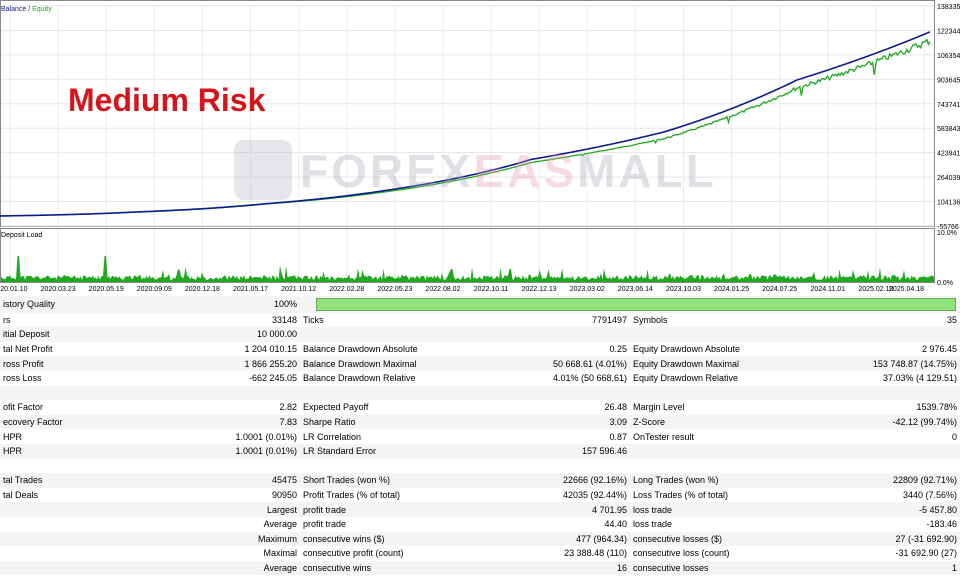 The width and height of the screenshot is (960, 585). Describe the element at coordinates (705, 407) in the screenshot. I see `report-label: Margin Level` at that location.